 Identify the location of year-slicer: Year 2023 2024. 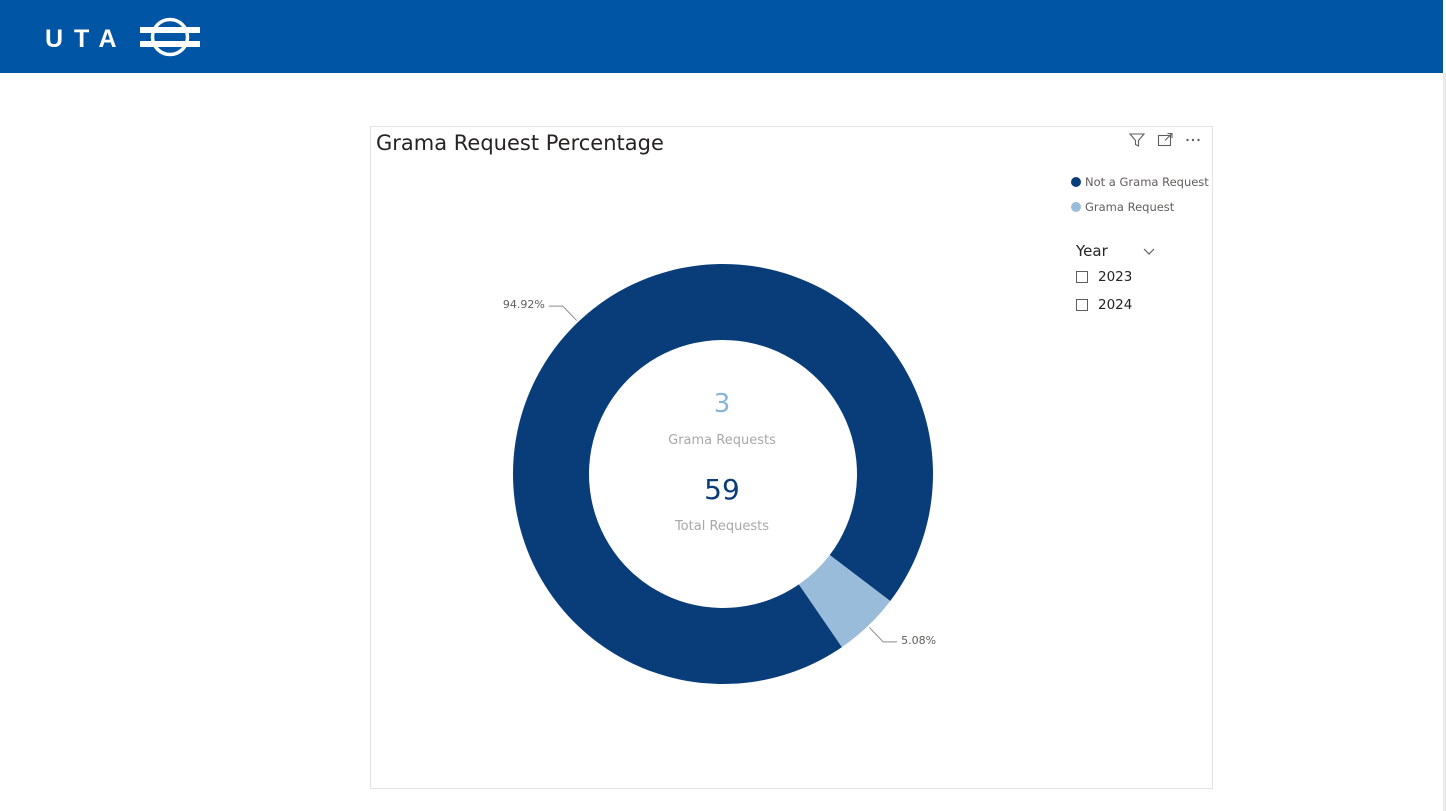
(1116, 279).